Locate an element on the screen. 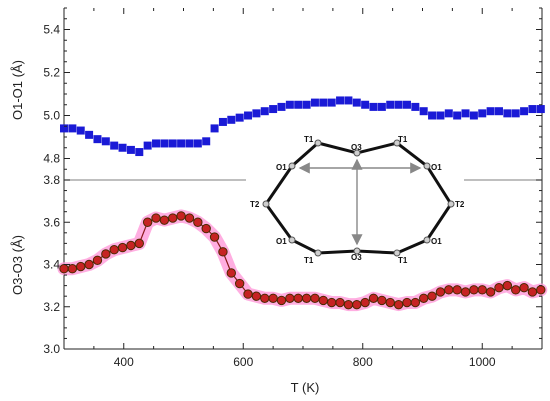  label-t1-bottom-right: T1 is located at coordinates (403, 260).